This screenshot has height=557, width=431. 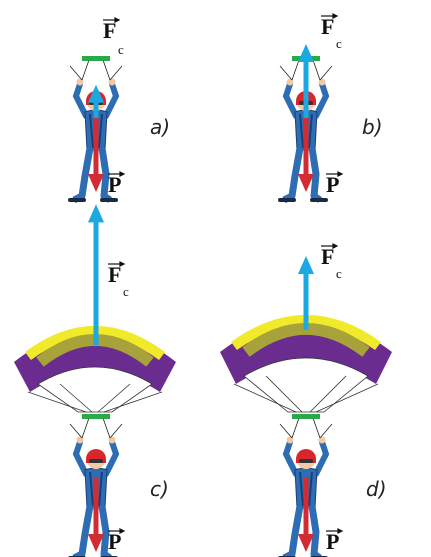 What do you see at coordinates (121, 49) in the screenshot?
I see `drag-subscript-a: c` at bounding box center [121, 49].